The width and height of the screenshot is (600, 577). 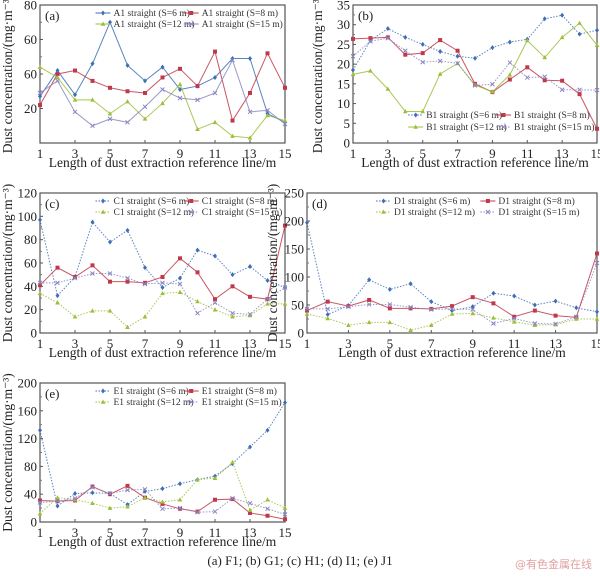 I want to click on y-tick-label: 0, so click(x=34, y=522).